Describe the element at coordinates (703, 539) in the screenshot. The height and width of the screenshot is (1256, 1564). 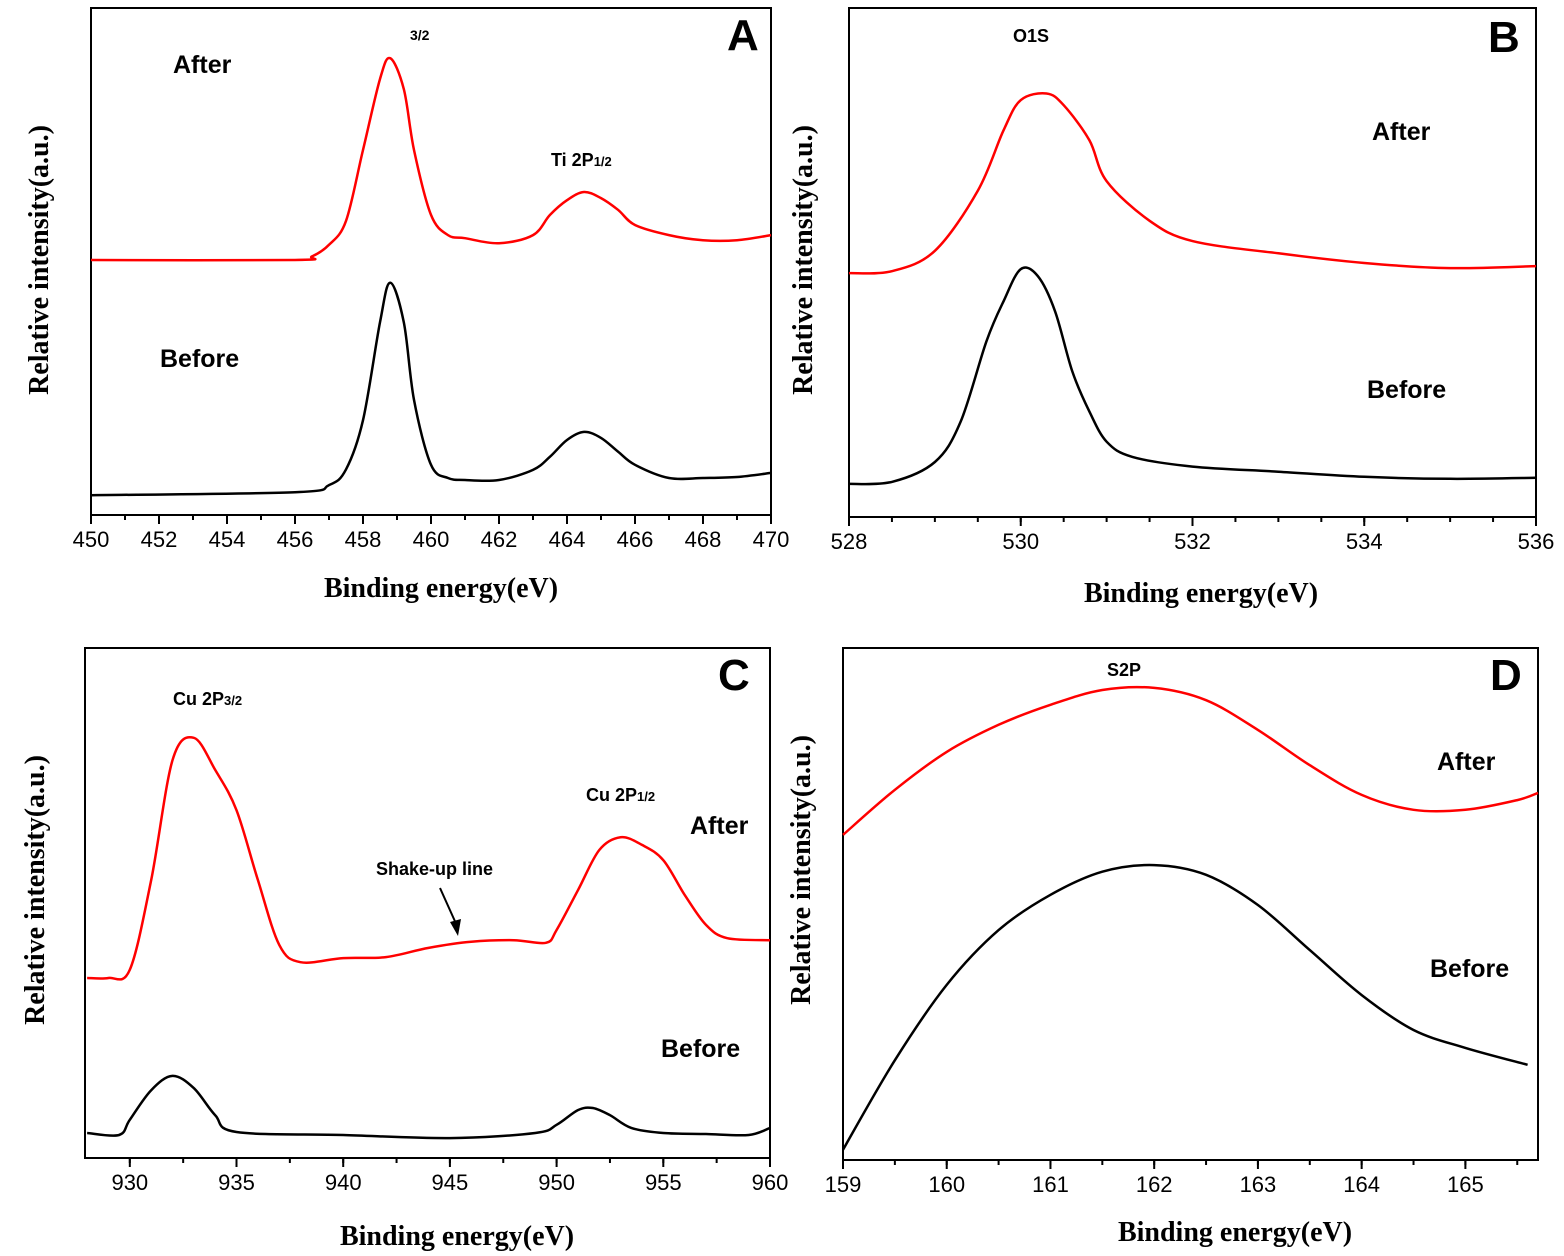
I see `x-tick-label: 468` at that location.